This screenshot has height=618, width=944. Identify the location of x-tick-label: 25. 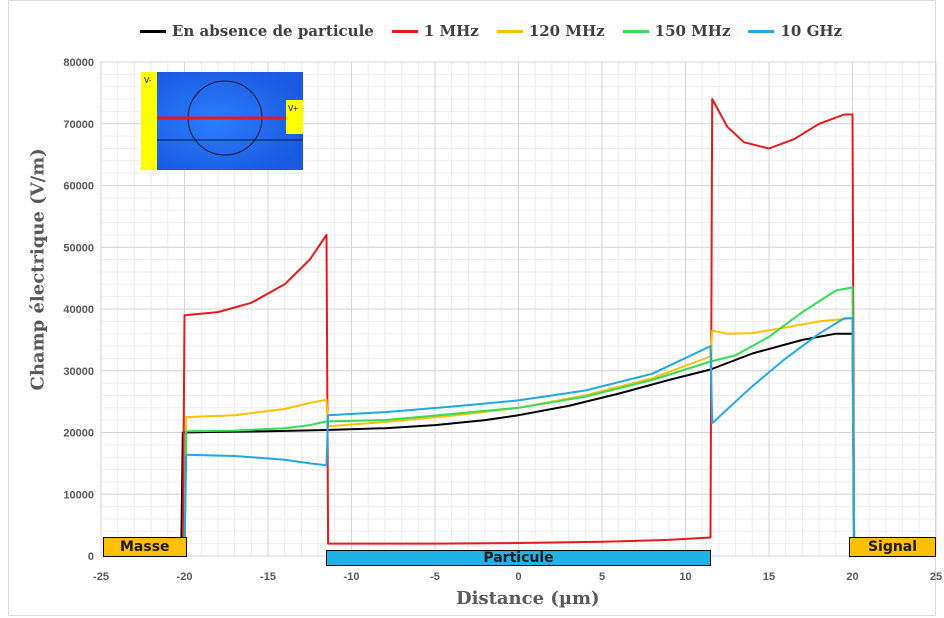
(936, 577).